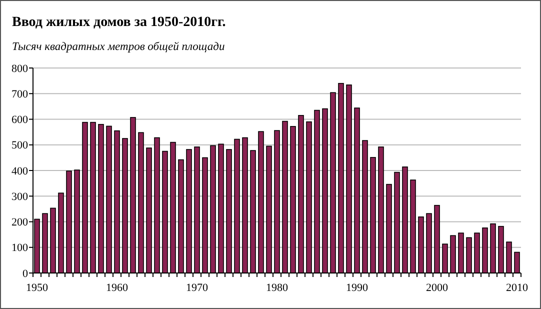  Describe the element at coordinates (357, 288) in the screenshot. I see `x-tick-label: 1990` at that location.